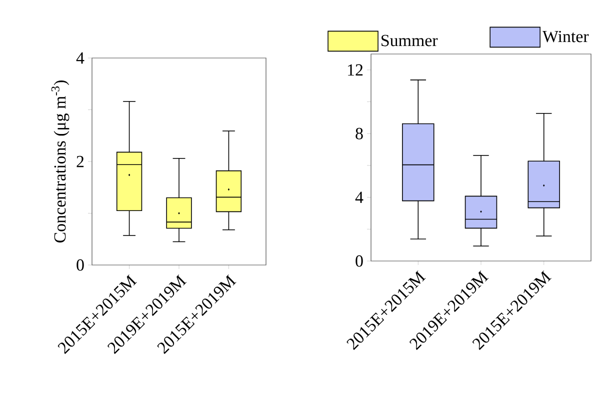 This screenshot has width=594, height=404. Describe the element at coordinates (565, 36) in the screenshot. I see `legend-label: Winter` at that location.